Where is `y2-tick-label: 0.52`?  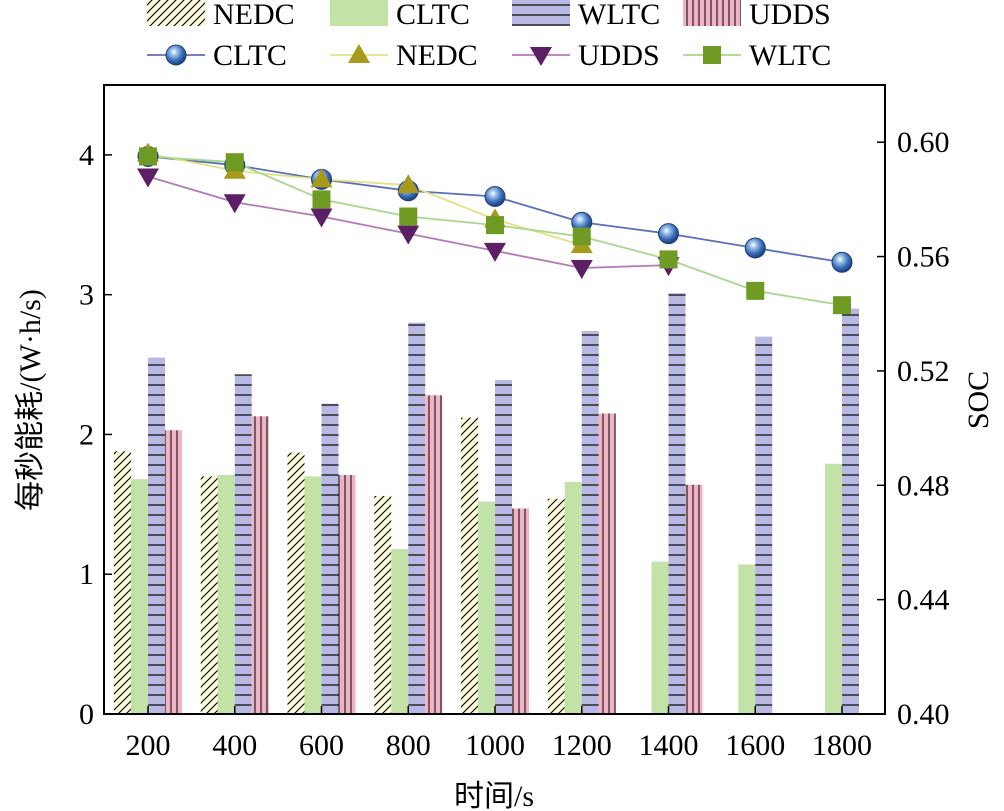
y2-tick-label: 0.52 is located at coordinates (923, 371).